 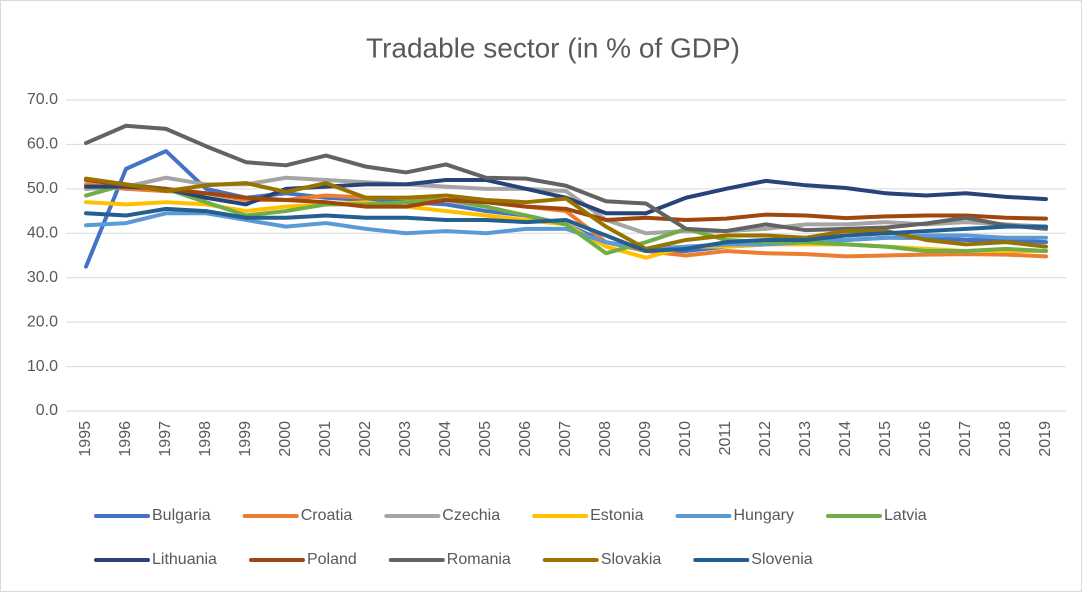 What do you see at coordinates (42, 277) in the screenshot?
I see `y-tick-label: 30.0` at bounding box center [42, 277].